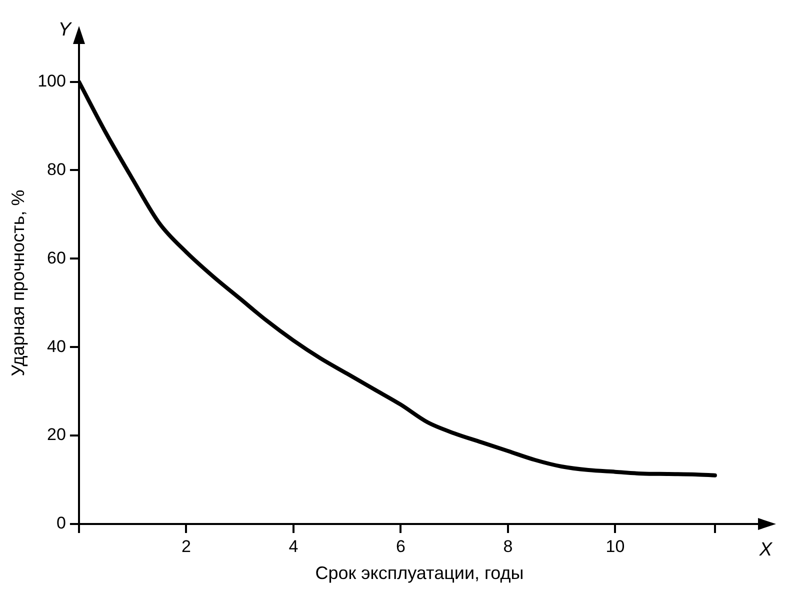 The height and width of the screenshot is (595, 786). I want to click on x-tick-label: 6, so click(401, 546).